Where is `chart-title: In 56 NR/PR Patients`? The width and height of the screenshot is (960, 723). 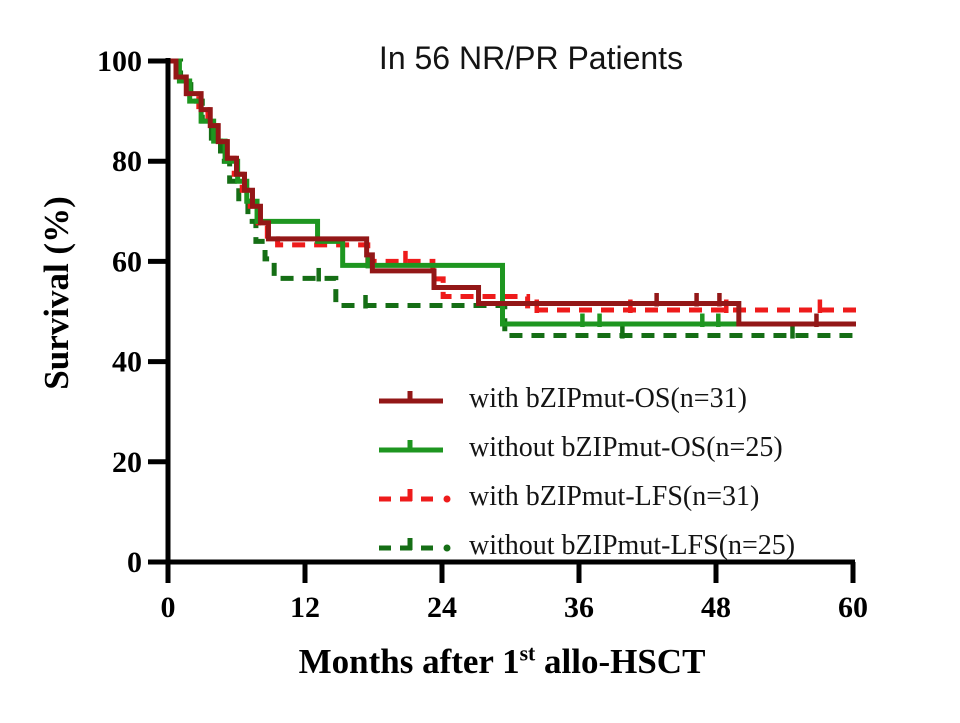 chart-title: In 56 NR/PR Patients is located at coordinates (531, 58).